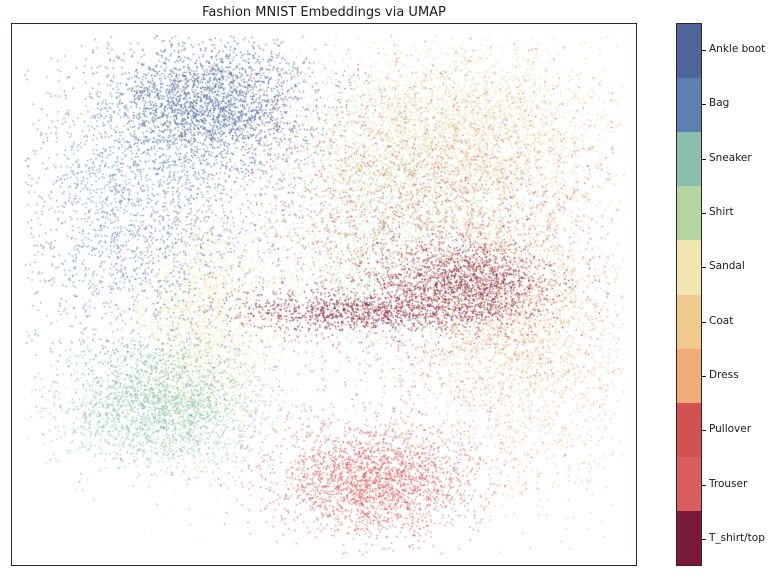 The width and height of the screenshot is (769, 577). I want to click on colorbar-tick-label: Pullover, so click(730, 429).